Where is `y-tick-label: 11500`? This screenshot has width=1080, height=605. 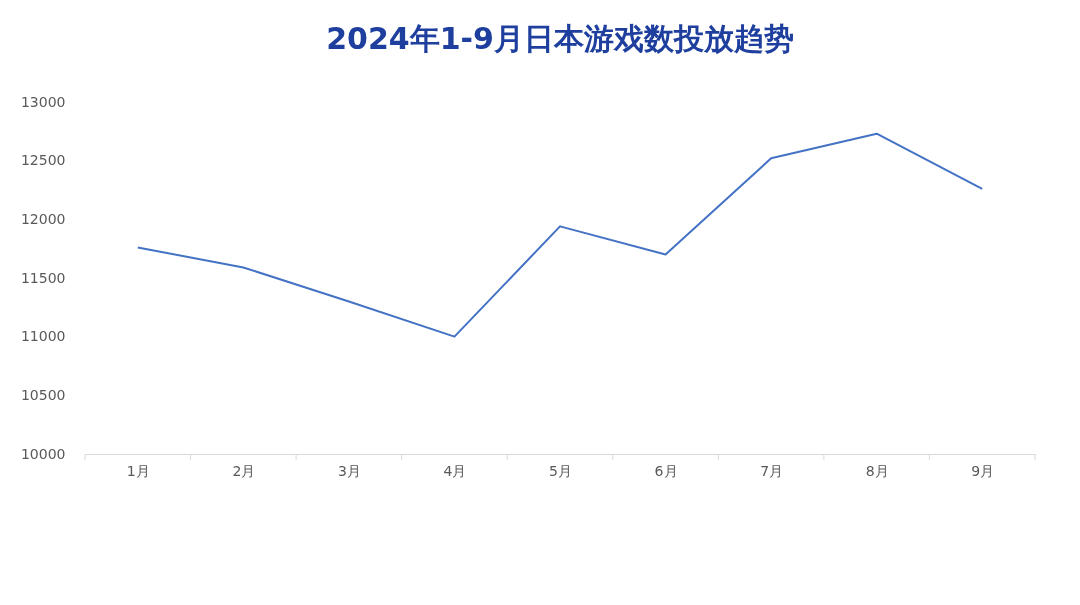
y-tick-label: 11500 is located at coordinates (43, 277).